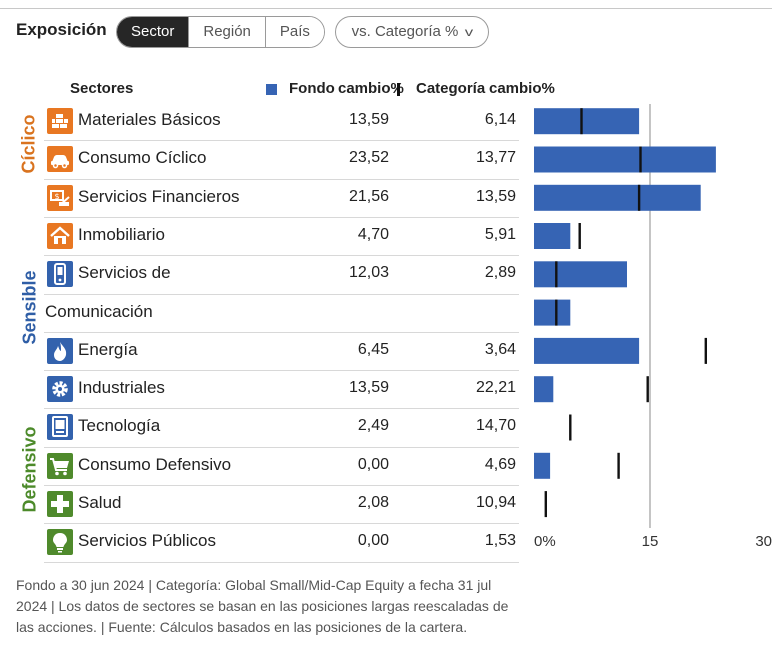 The image size is (783, 653). Describe the element at coordinates (159, 196) in the screenshot. I see `sector-label-servicios-financieros: Servicios Financieros` at that location.